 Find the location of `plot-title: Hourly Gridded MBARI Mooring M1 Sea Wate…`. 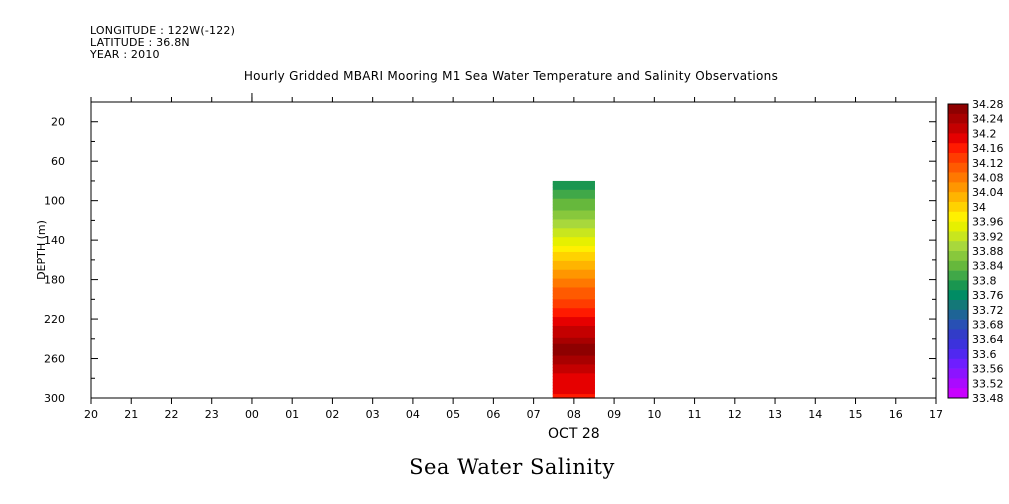

plot-title: Hourly Gridded MBARI Mooring M1 Sea Wate… is located at coordinates (511, 76).